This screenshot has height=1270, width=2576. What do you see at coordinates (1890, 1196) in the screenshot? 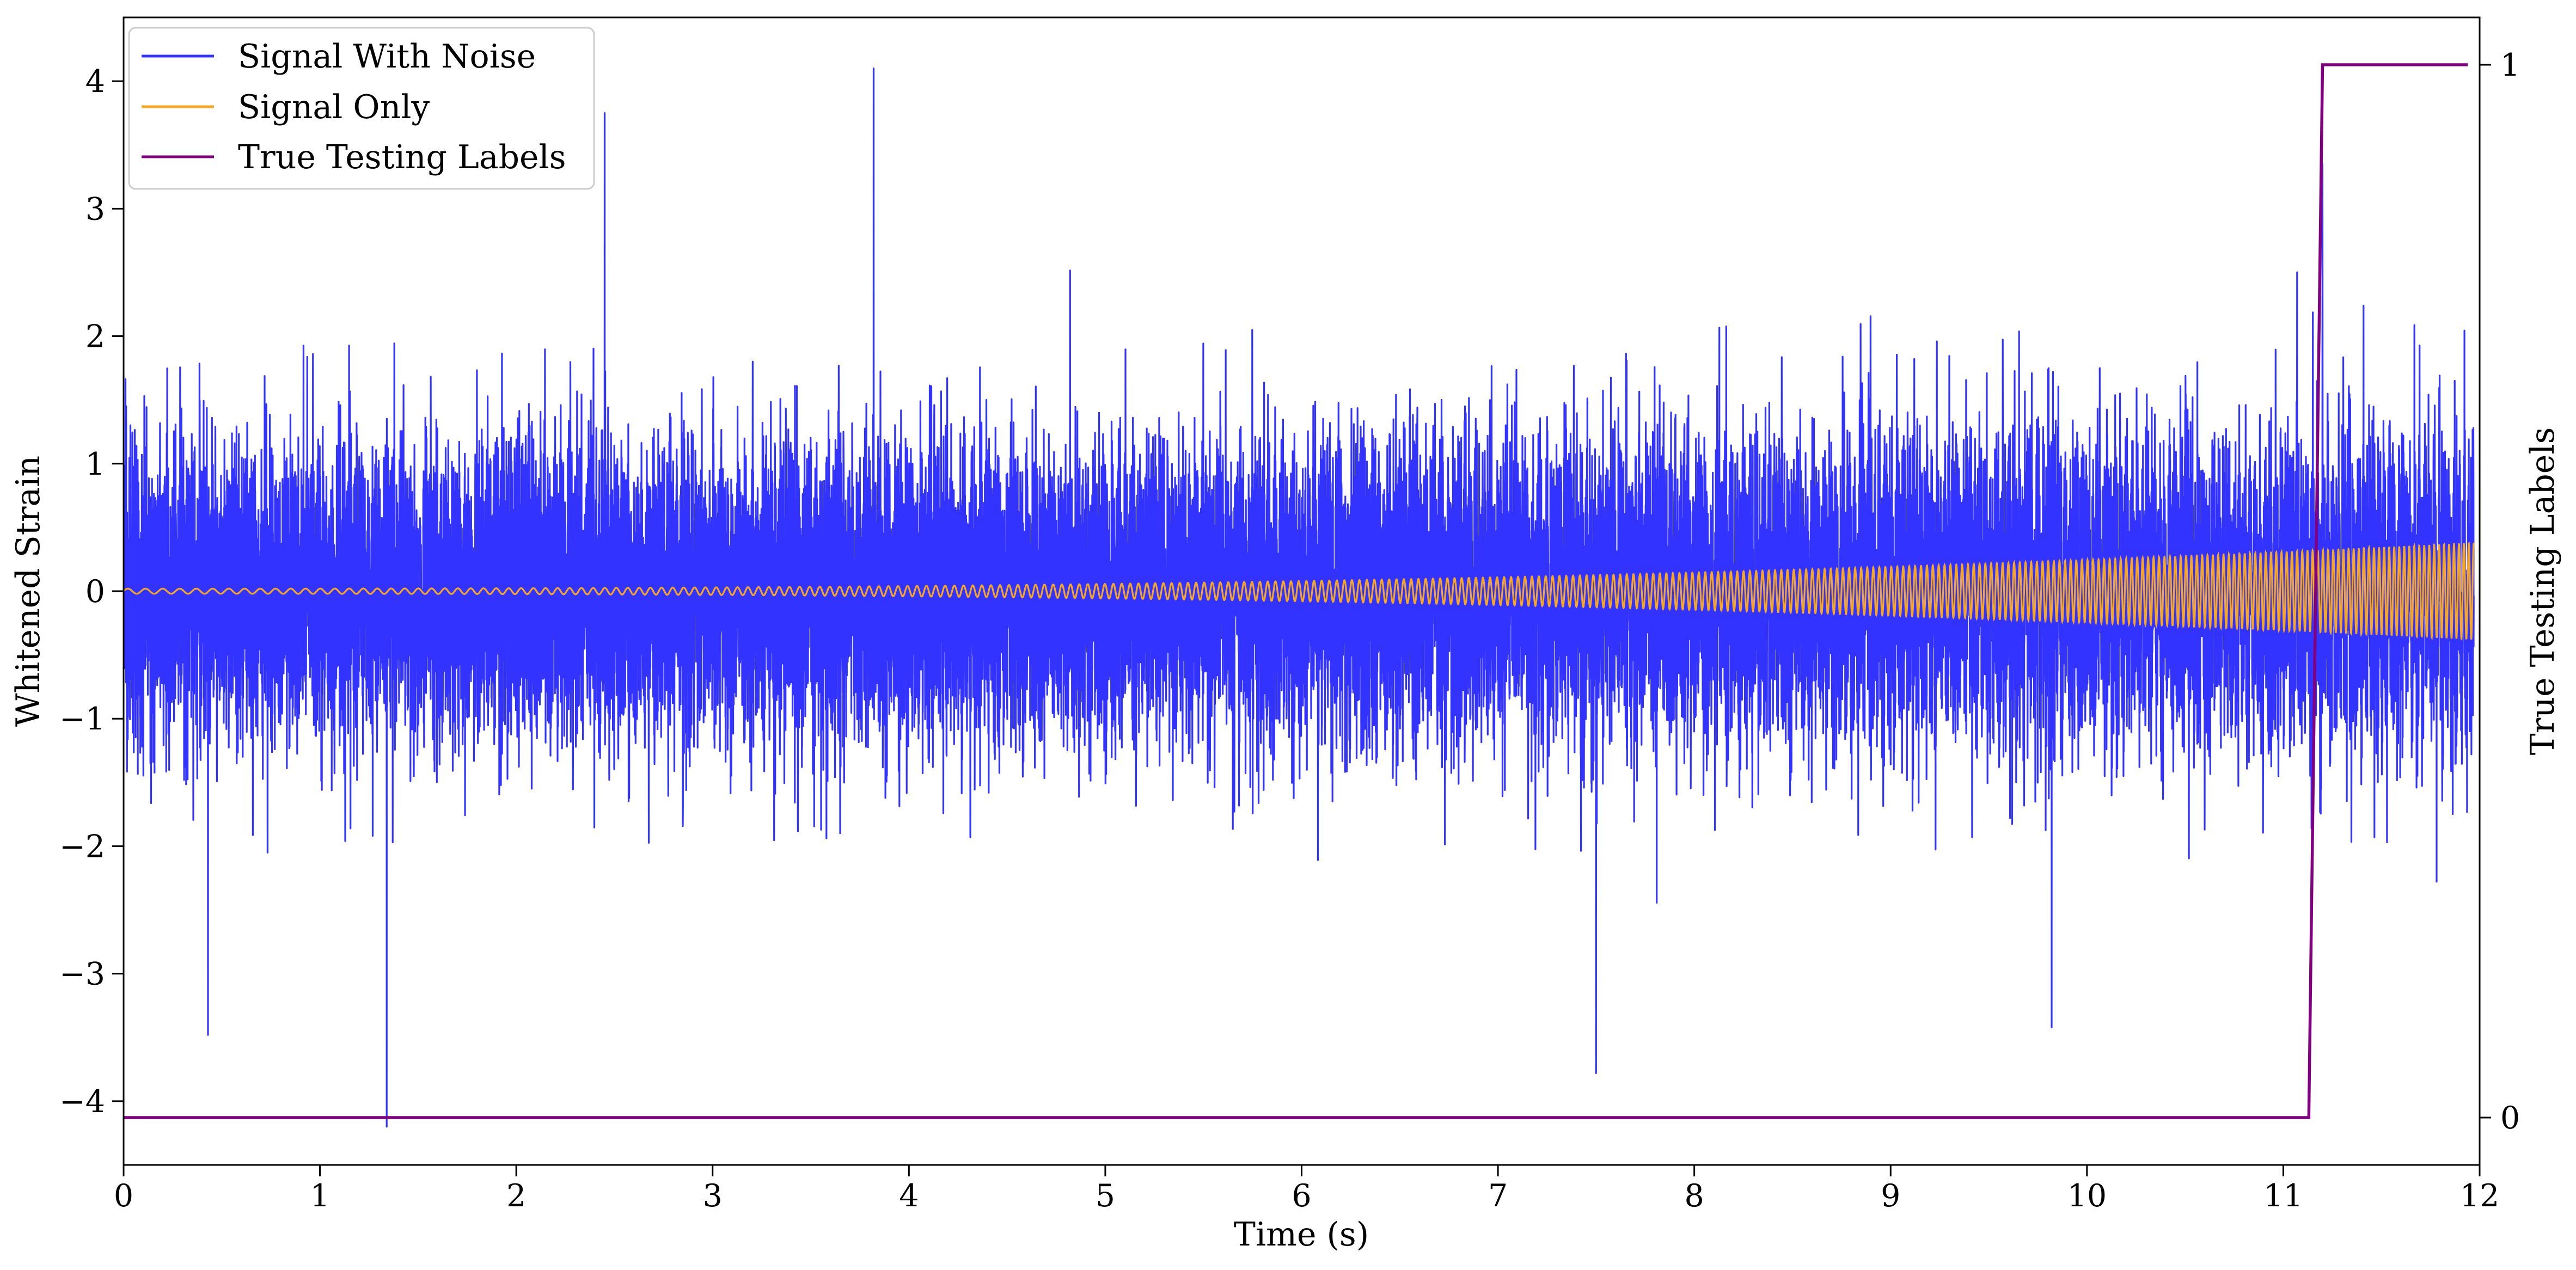
I see `x-tick-label: 9` at bounding box center [1890, 1196].